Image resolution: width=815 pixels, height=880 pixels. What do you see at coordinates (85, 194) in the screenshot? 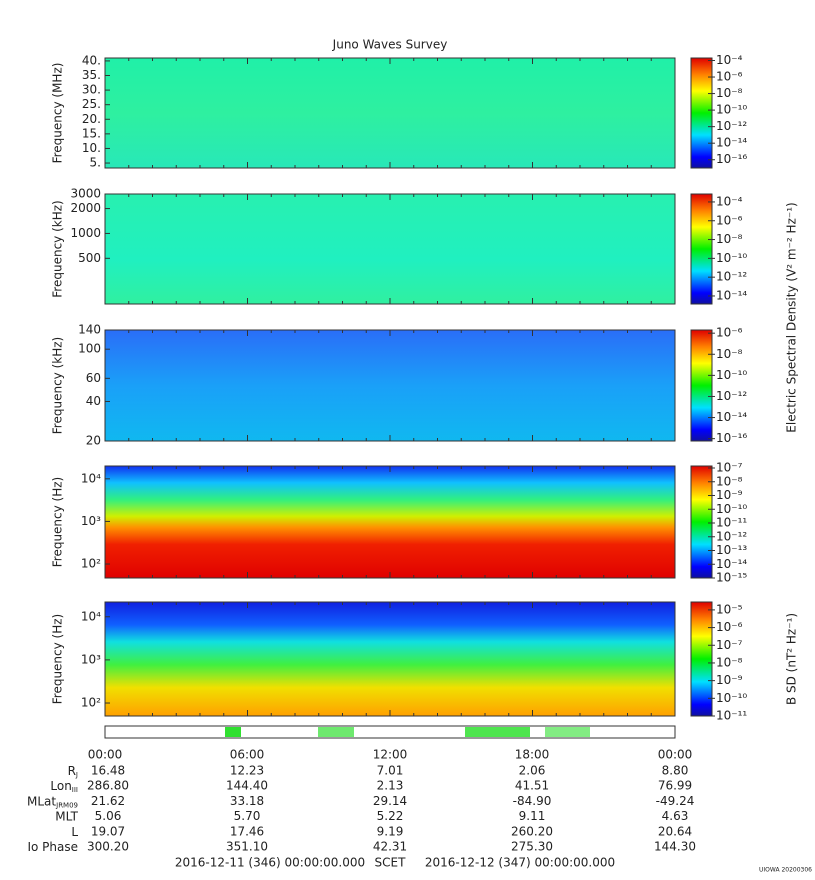
I see `y-tick-label: 3000` at bounding box center [85, 194].